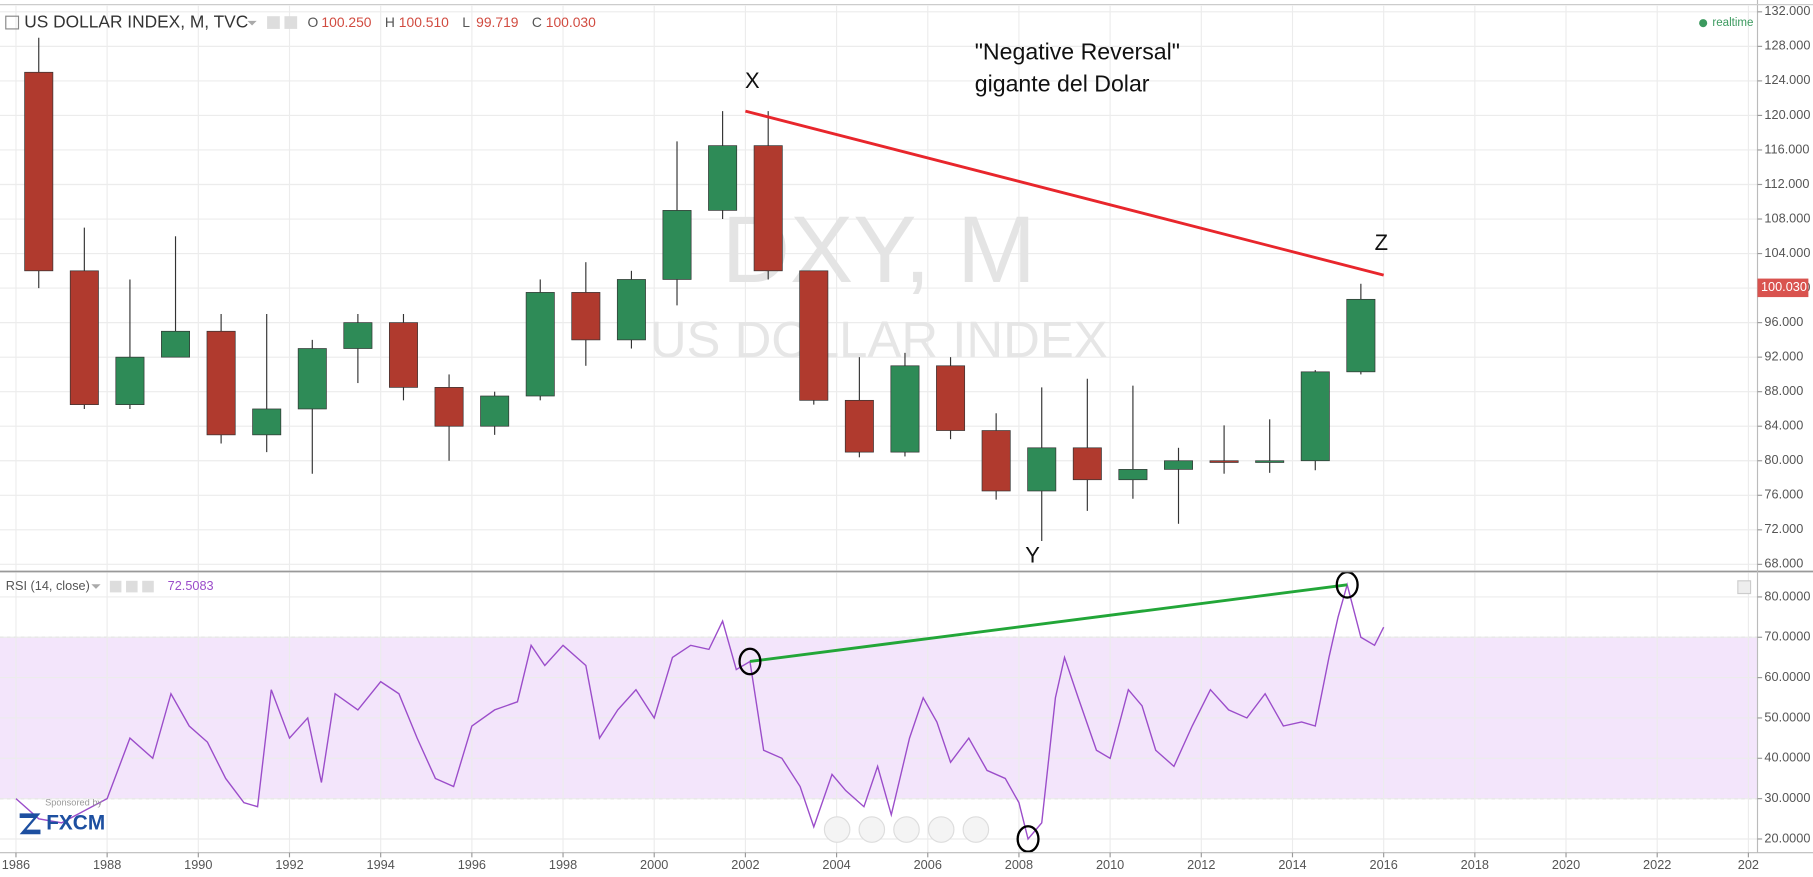 Image resolution: width=1813 pixels, height=877 pixels. I want to click on y-tick-label: 50.0000, so click(1787, 716).